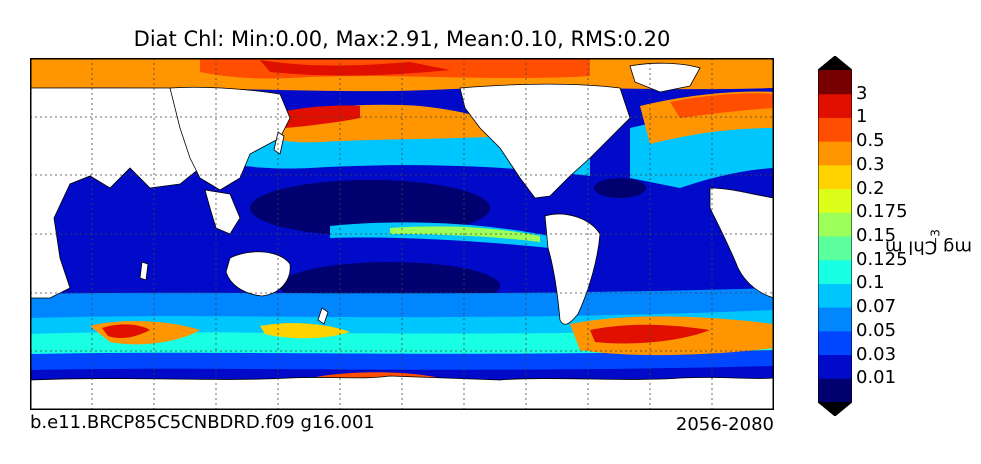 The image size is (981, 464). What do you see at coordinates (258, 274) in the screenshot?
I see `land-australia` at bounding box center [258, 274].